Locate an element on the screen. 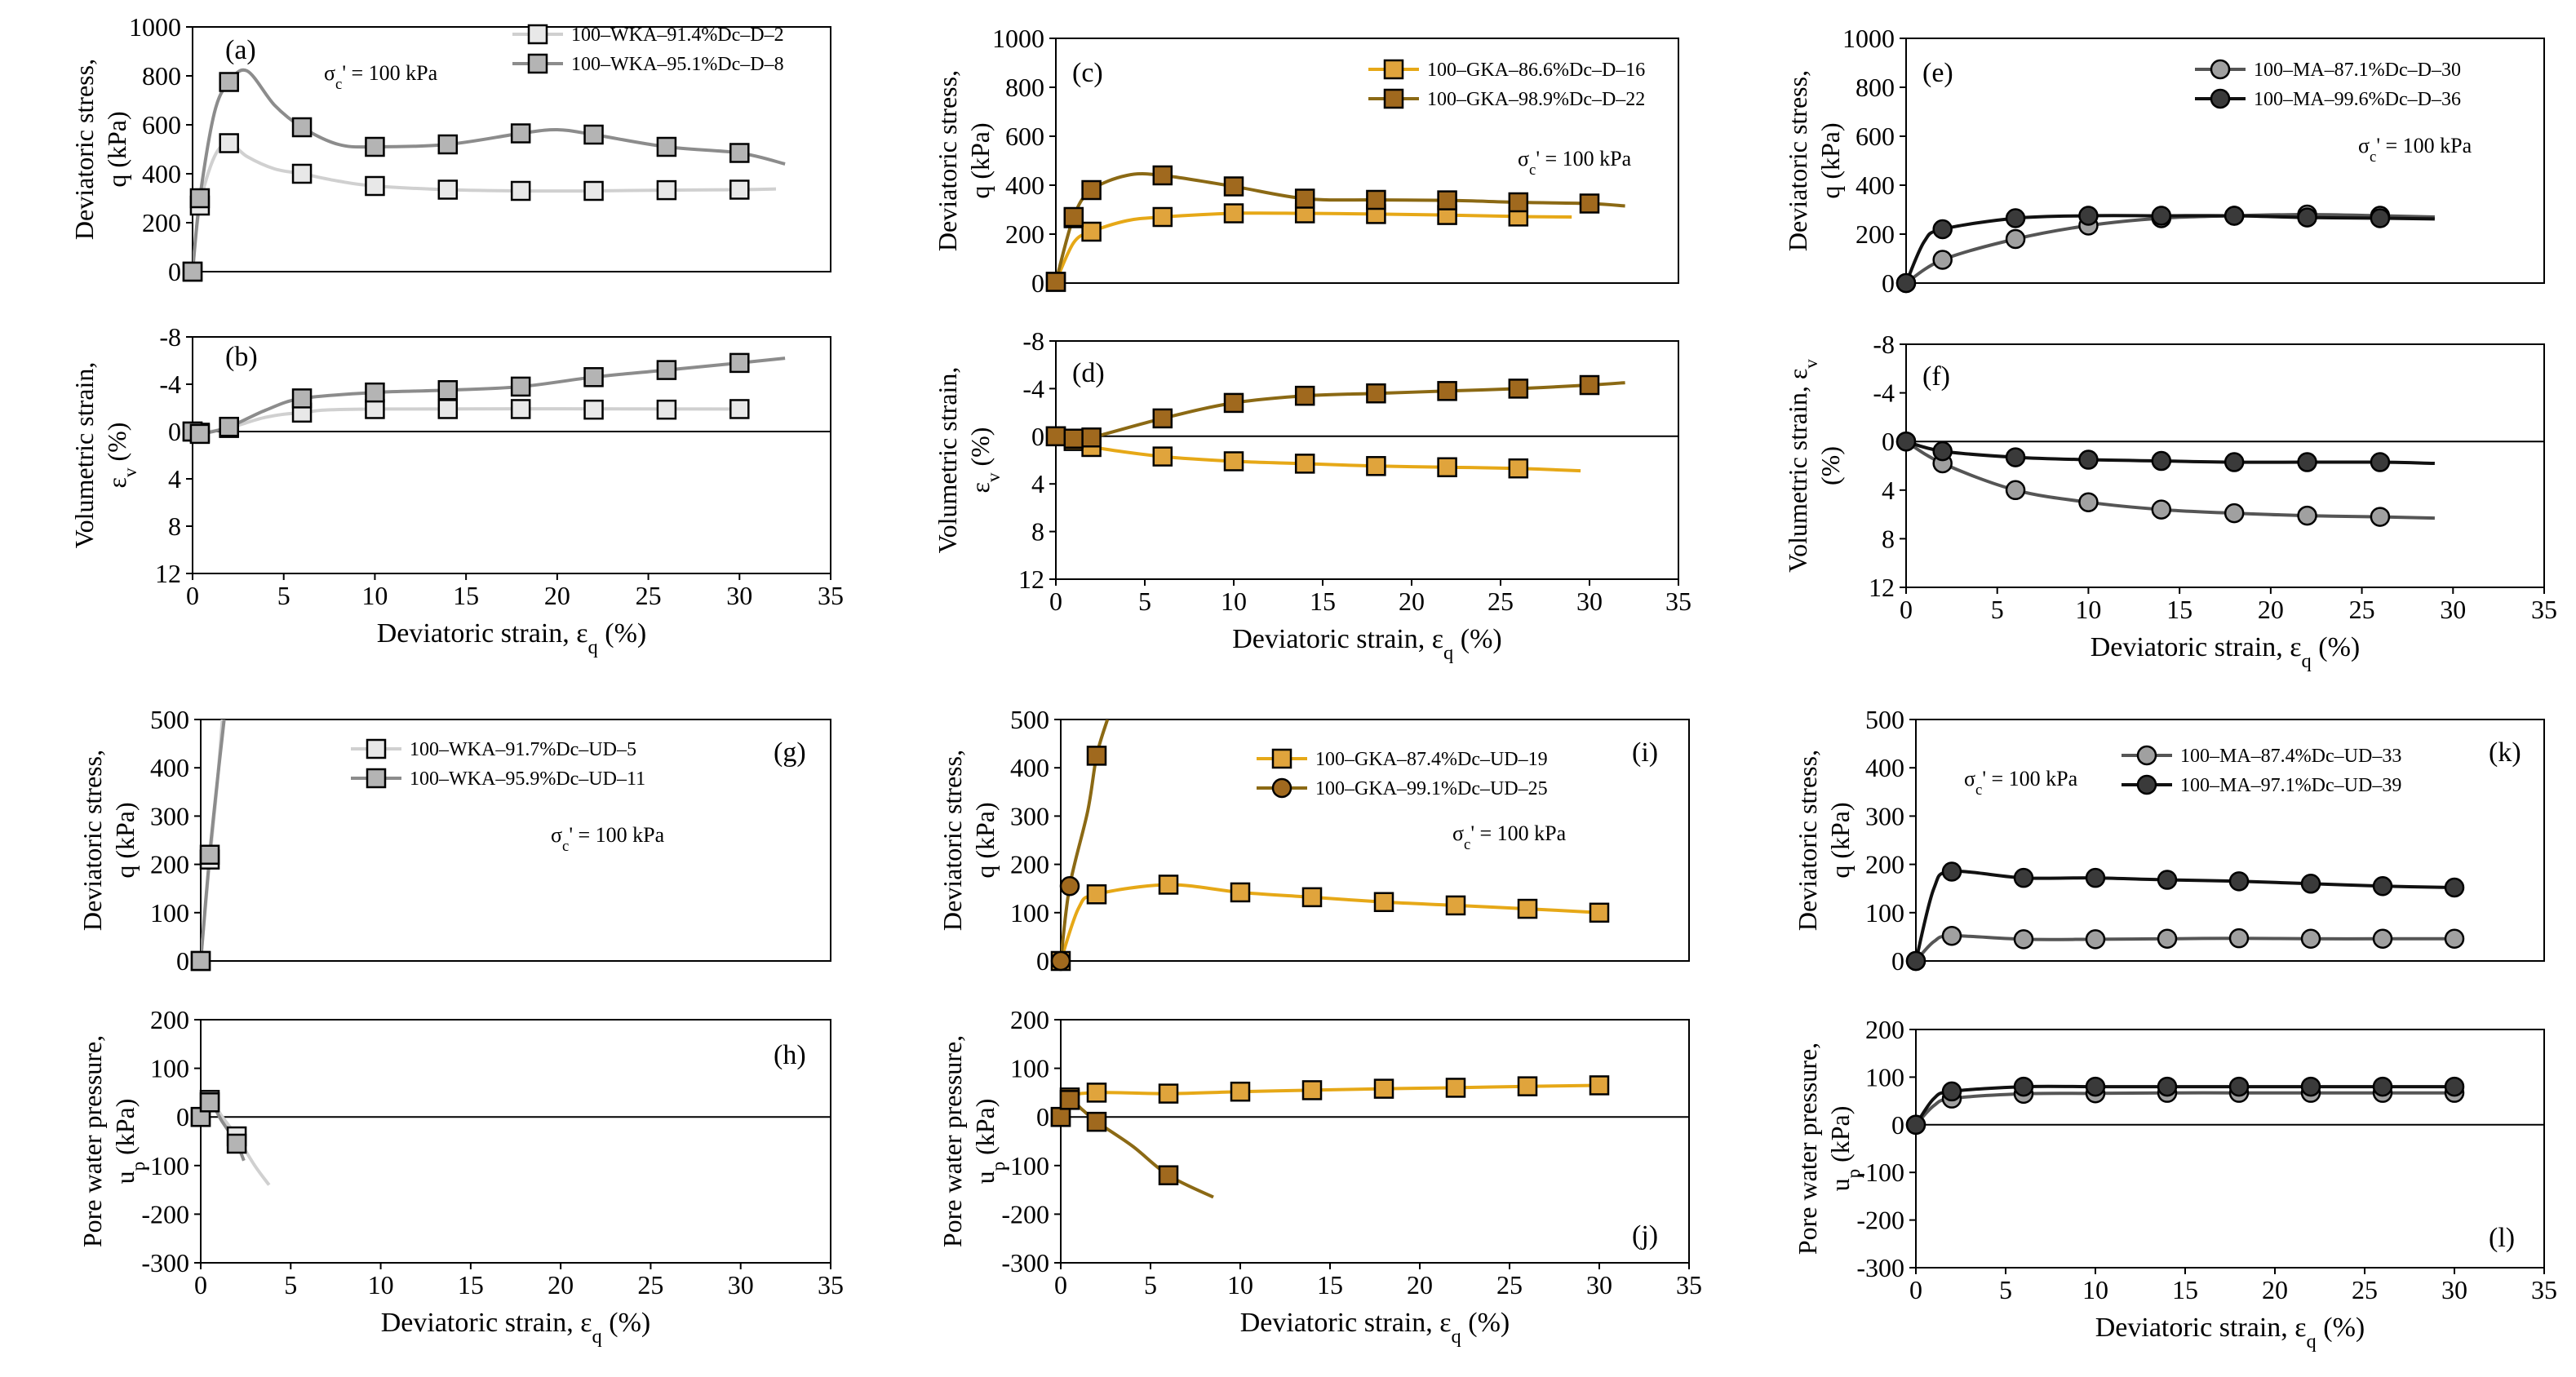 The image size is (2576, 1377). y-tick-label: -100 is located at coordinates (1880, 1172).